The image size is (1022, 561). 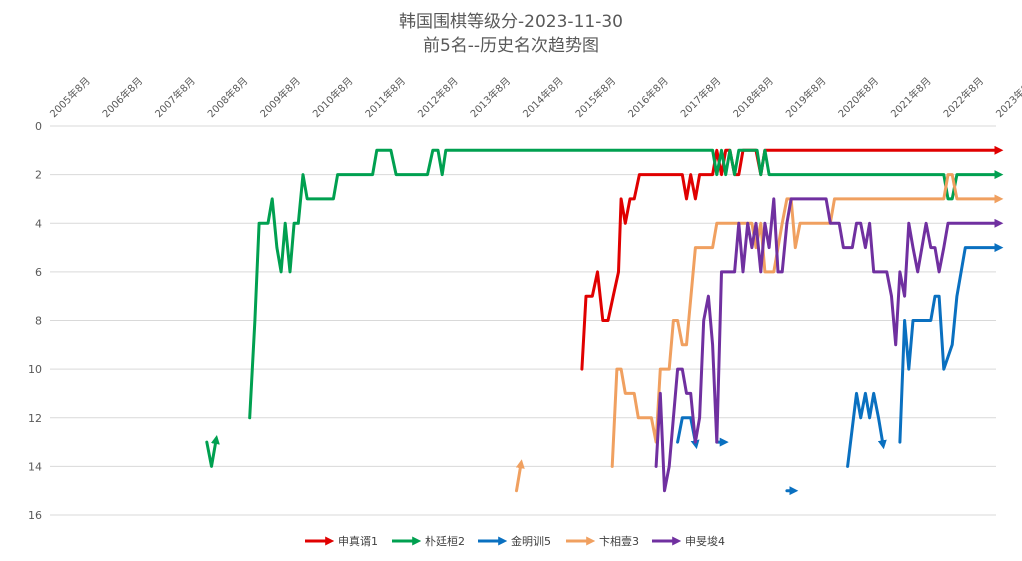 What do you see at coordinates (445, 541) in the screenshot?
I see `legend-label: 朴廷桓2` at bounding box center [445, 541].